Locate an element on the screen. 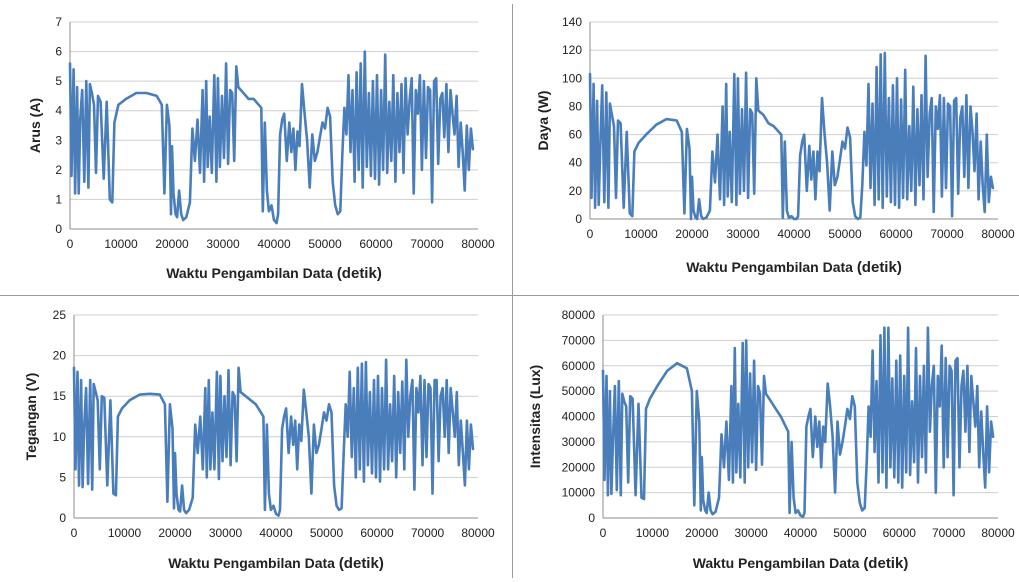 The image size is (1019, 582). y-tick-label: 60000 is located at coordinates (579, 366).